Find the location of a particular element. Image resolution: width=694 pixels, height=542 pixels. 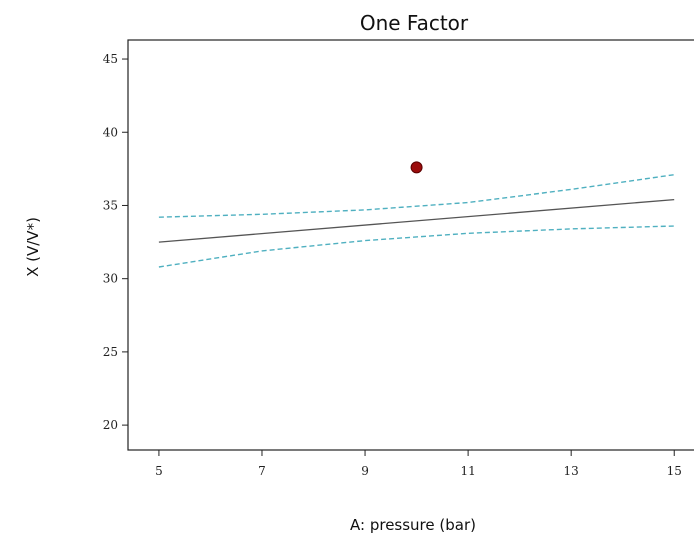

data-point is located at coordinates (416, 167).